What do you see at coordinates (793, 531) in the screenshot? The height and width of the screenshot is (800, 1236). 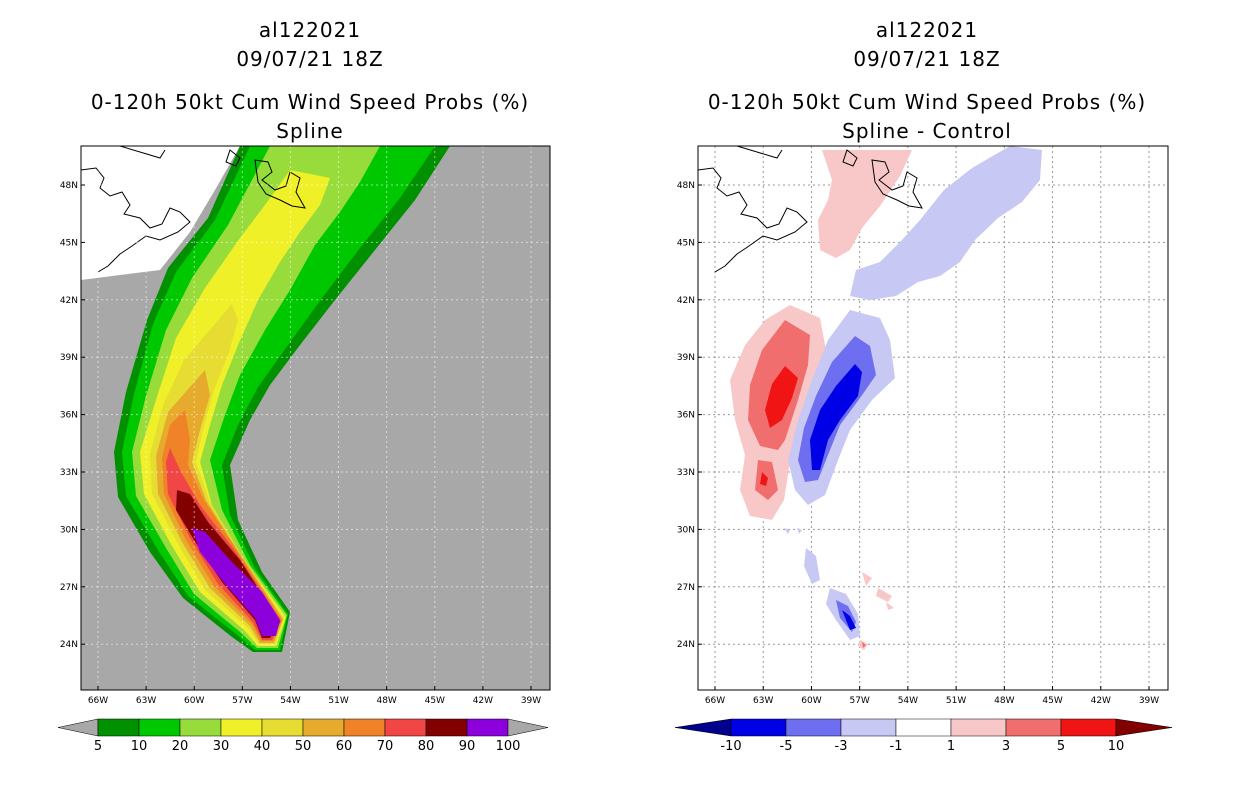 I see `right-neg-spots` at bounding box center [793, 531].